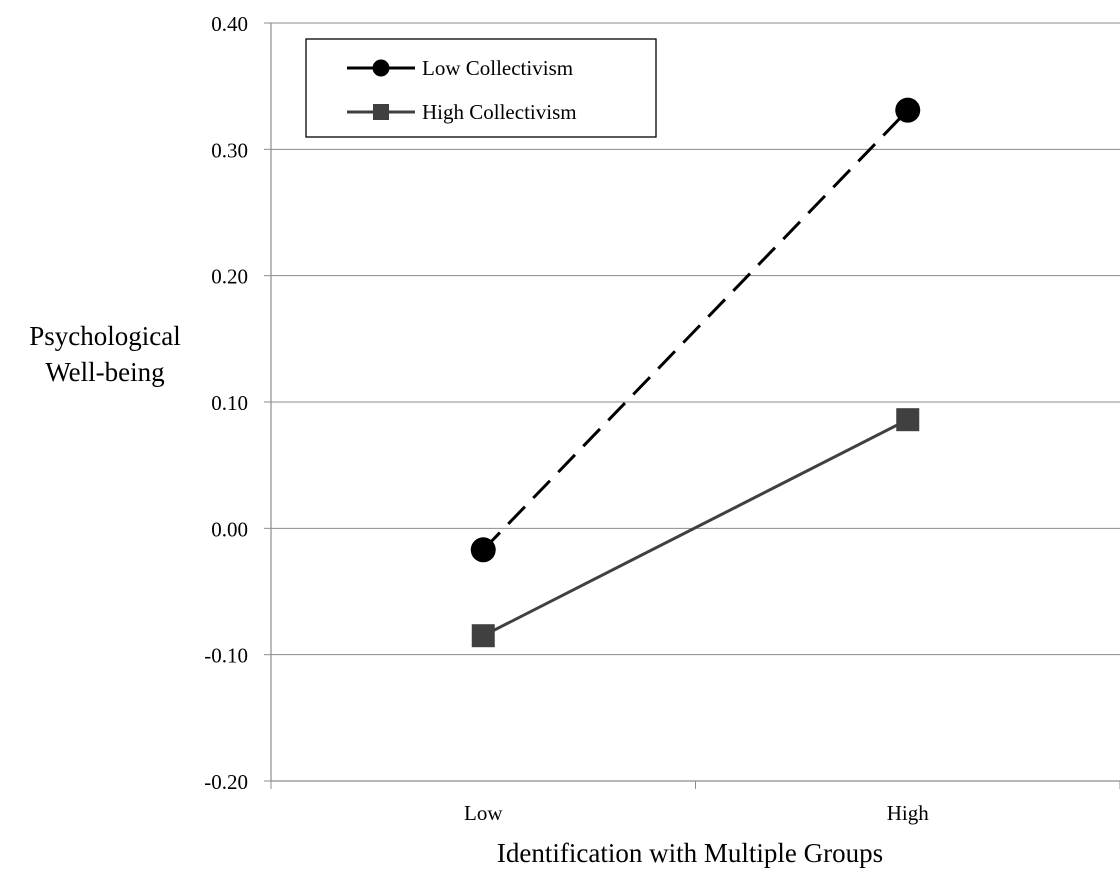  I want to click on x-tick-label: Low, so click(483, 813).